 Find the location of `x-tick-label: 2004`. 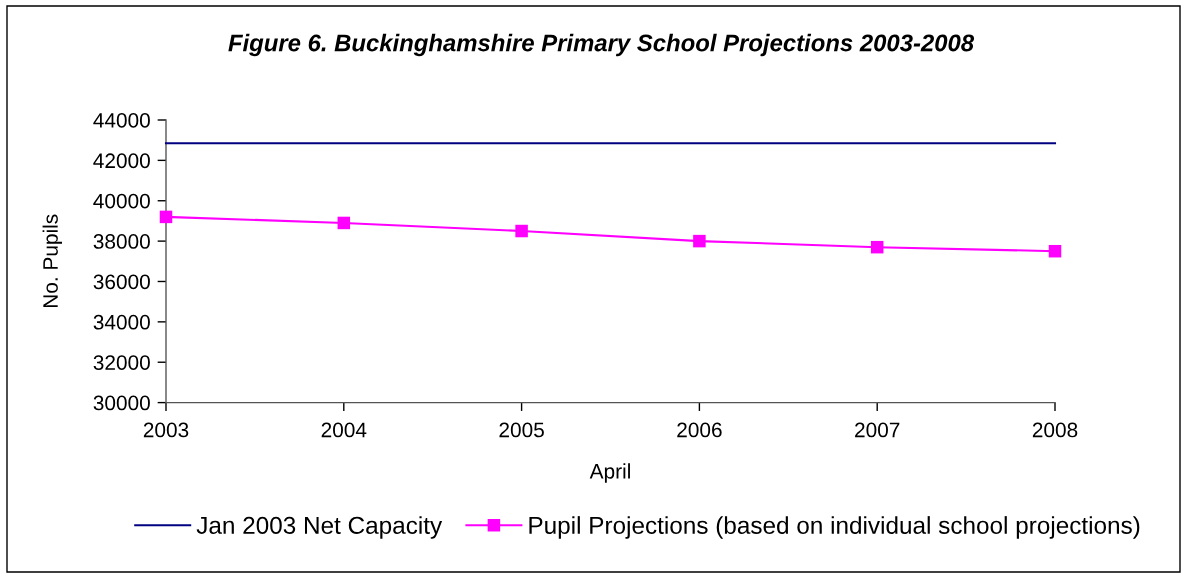

x-tick-label: 2004 is located at coordinates (344, 430).